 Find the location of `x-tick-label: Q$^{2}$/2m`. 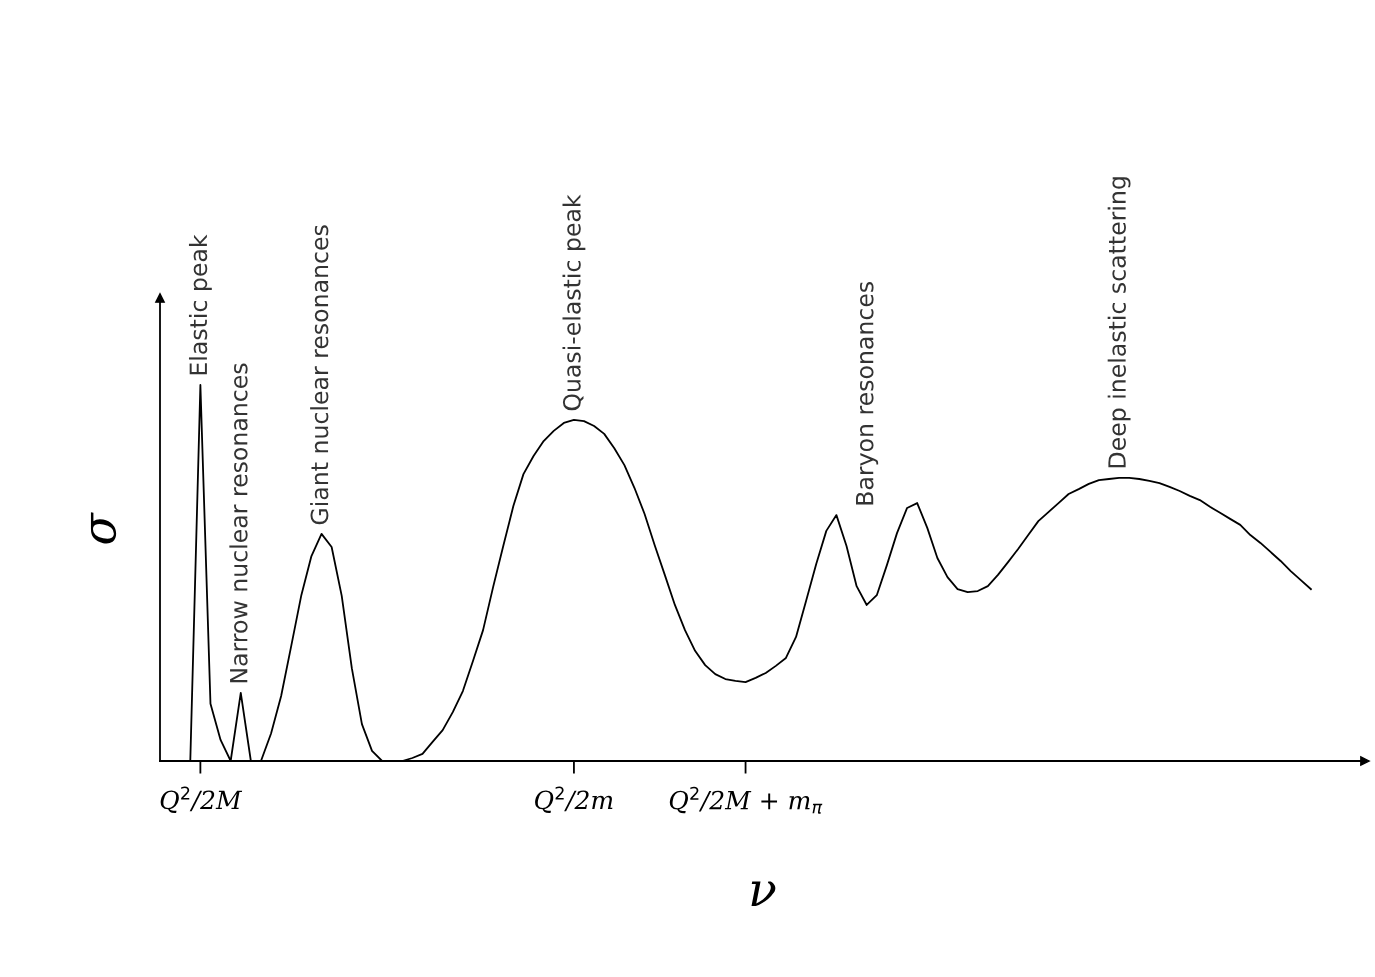

x-tick-label: Q$^{2}$/2m is located at coordinates (574, 799).